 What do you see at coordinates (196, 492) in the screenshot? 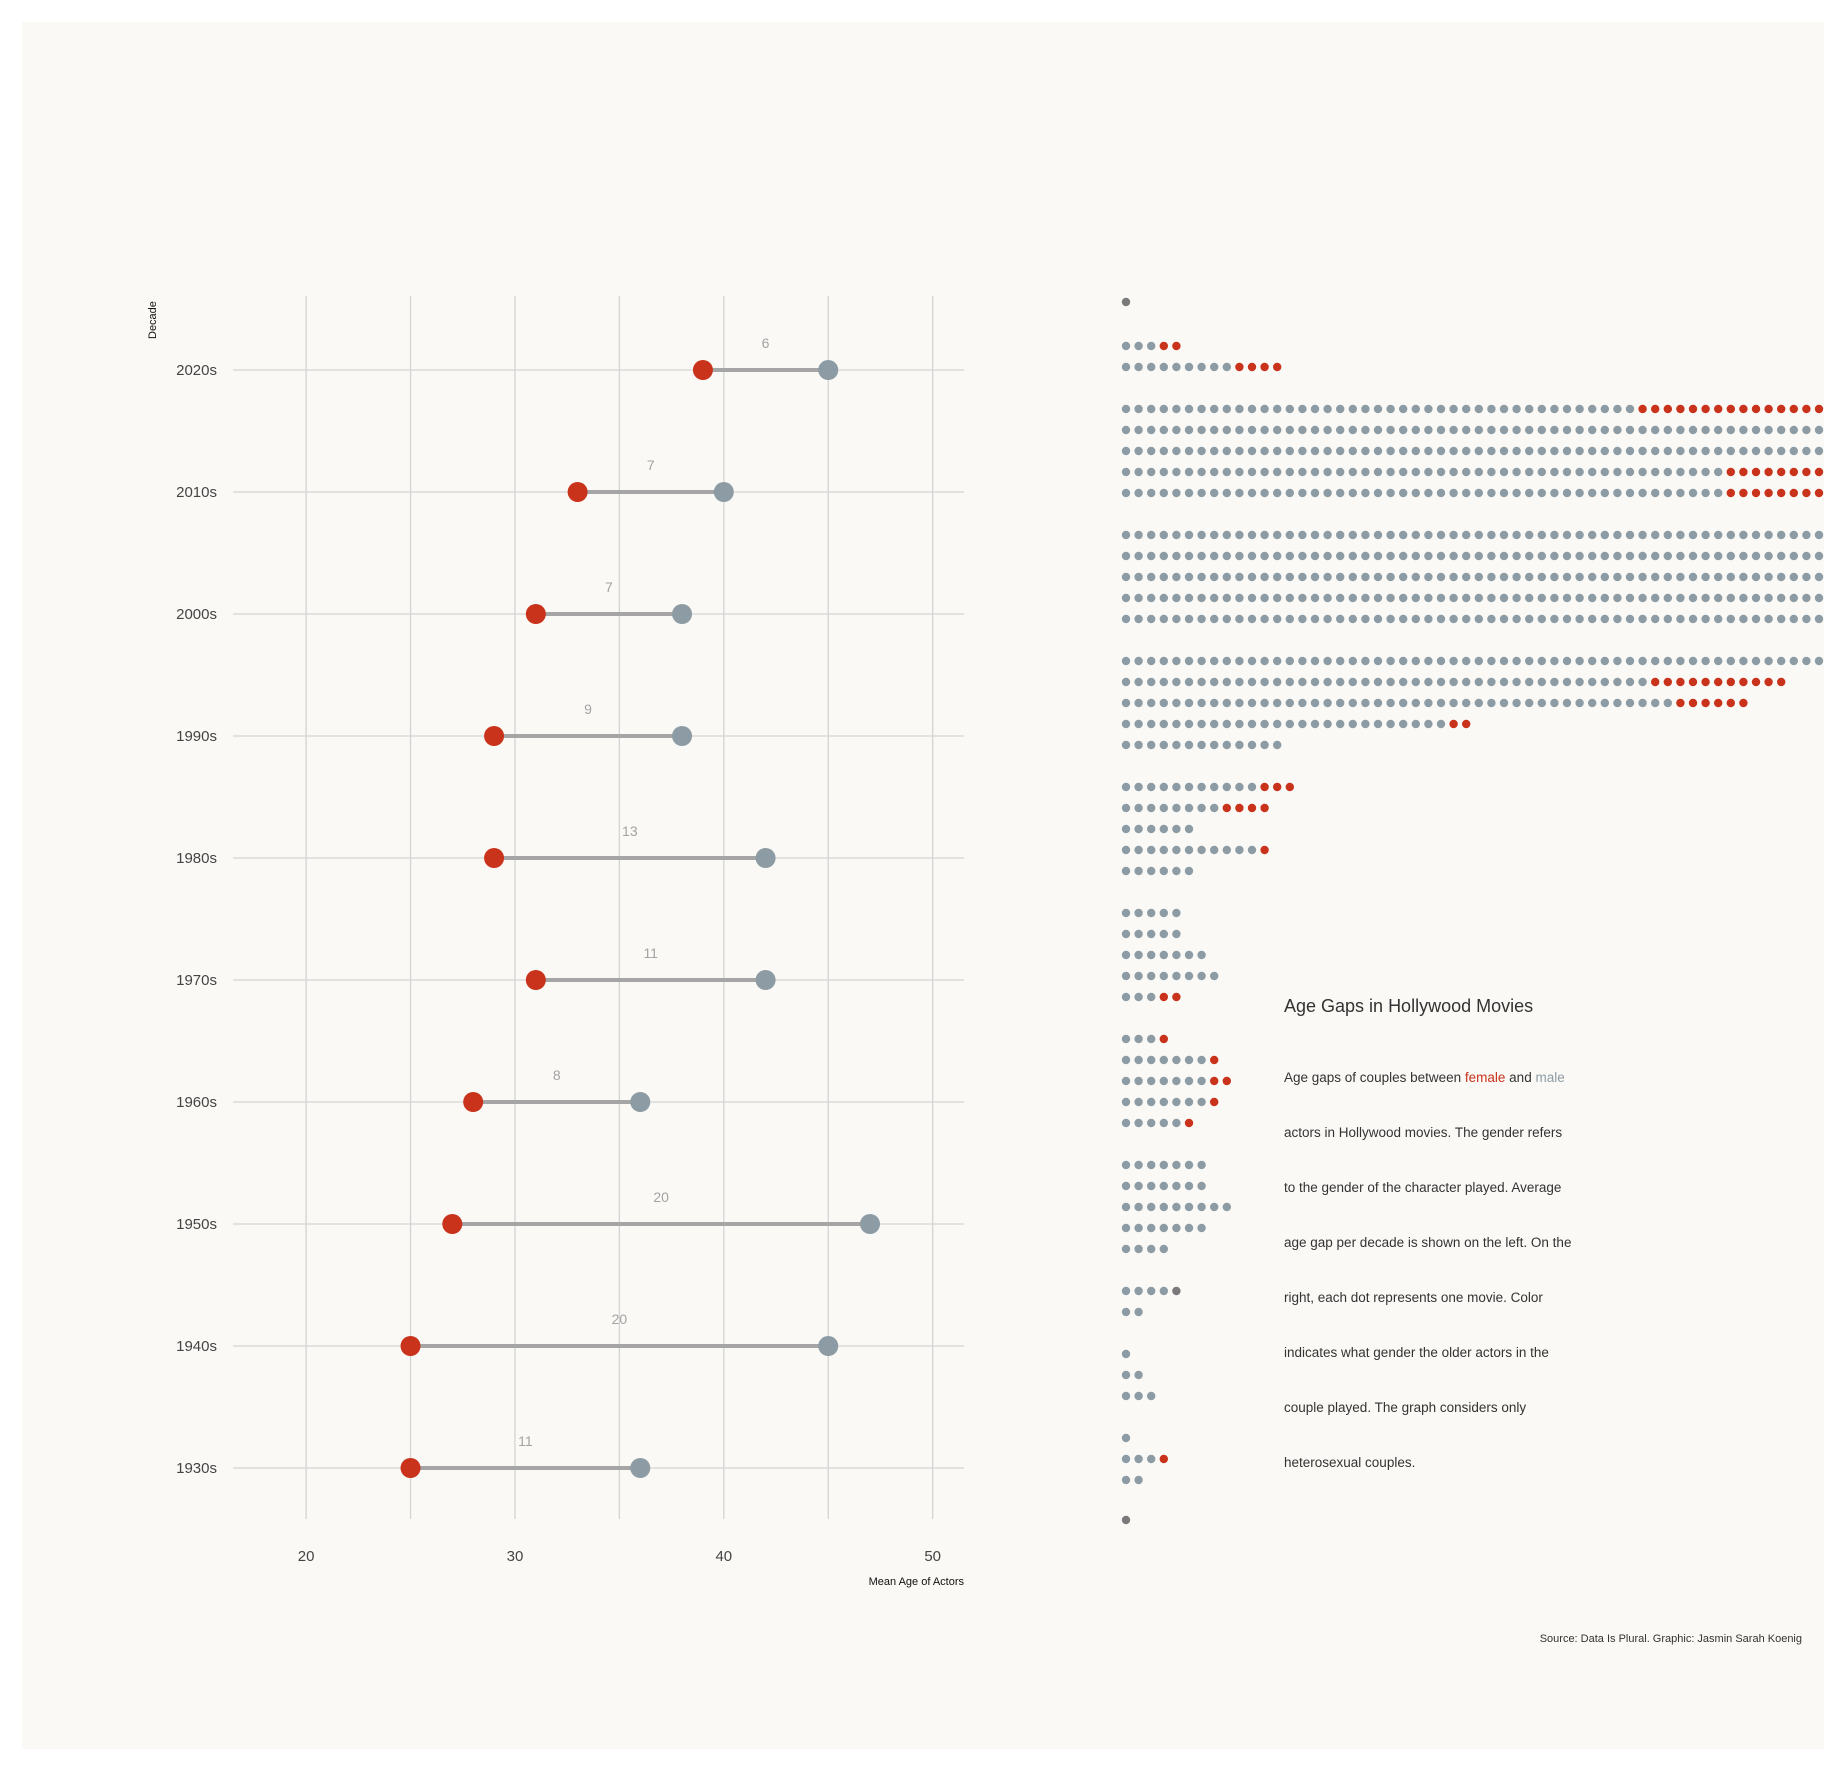
I see `y-tick-2010s: 2010s` at bounding box center [196, 492].